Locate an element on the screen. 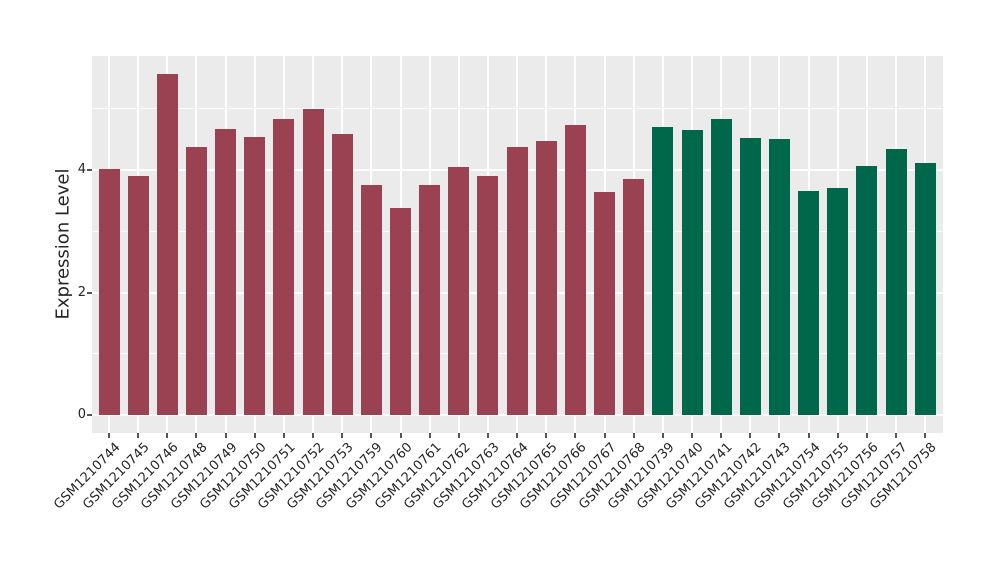 The height and width of the screenshot is (580, 1000). y-tick-label: 2 is located at coordinates (81, 292).